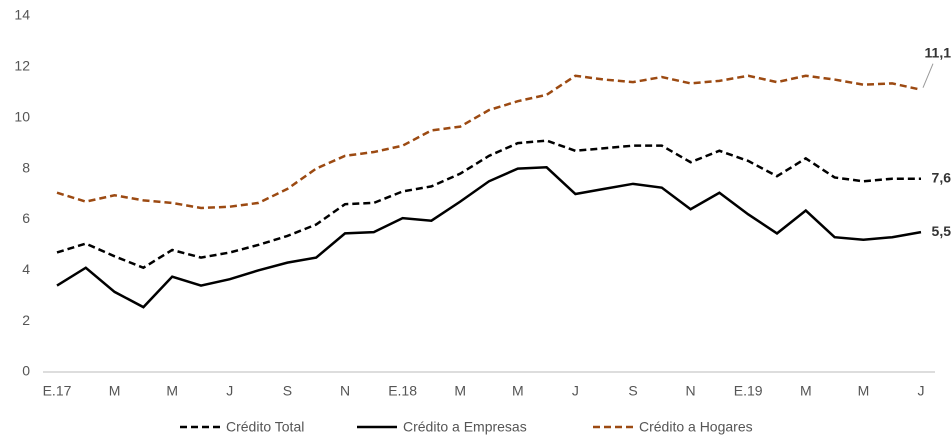 The image size is (951, 444). Describe the element at coordinates (26, 167) in the screenshot. I see `y-tick-label: 8` at that location.